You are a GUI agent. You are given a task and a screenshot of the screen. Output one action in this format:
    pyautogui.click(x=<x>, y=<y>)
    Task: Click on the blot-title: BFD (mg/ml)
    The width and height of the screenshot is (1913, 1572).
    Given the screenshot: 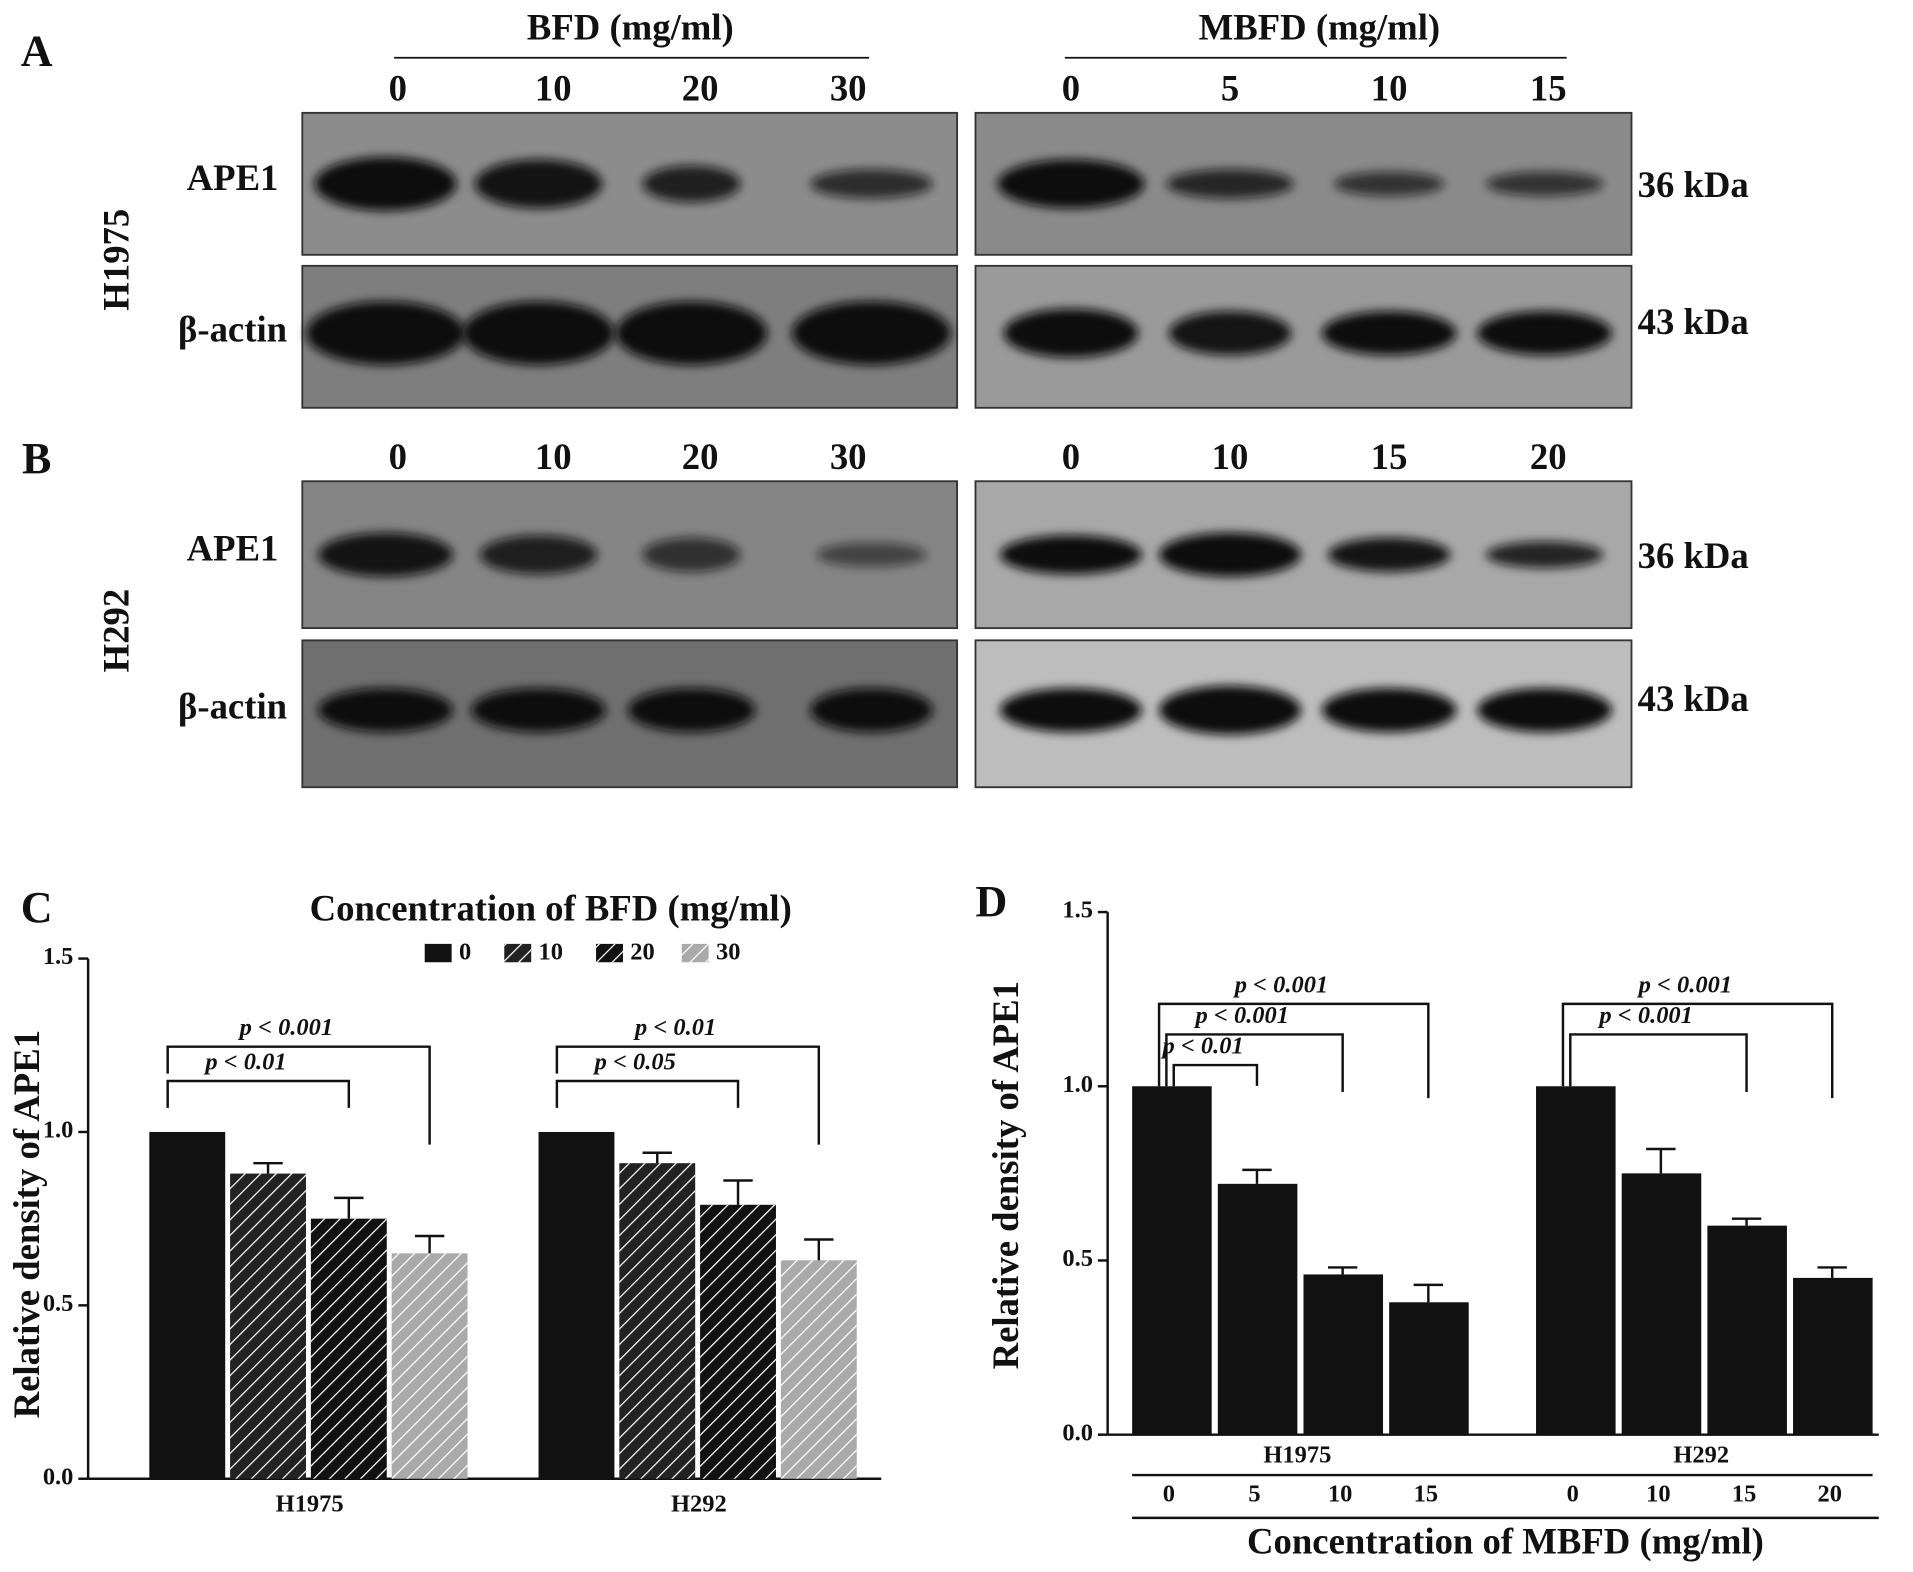 What is the action you would take?
    pyautogui.click(x=630, y=26)
    